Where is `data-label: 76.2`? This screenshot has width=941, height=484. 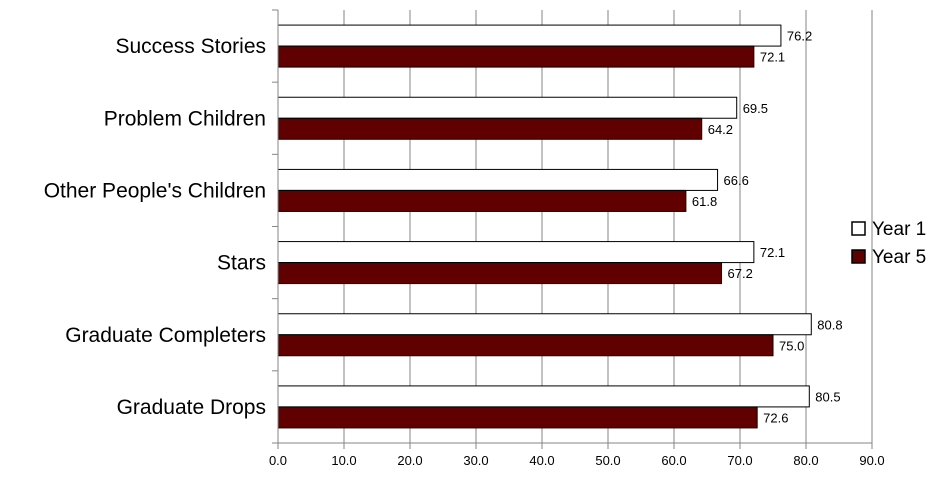 data-label: 76.2 is located at coordinates (799, 36).